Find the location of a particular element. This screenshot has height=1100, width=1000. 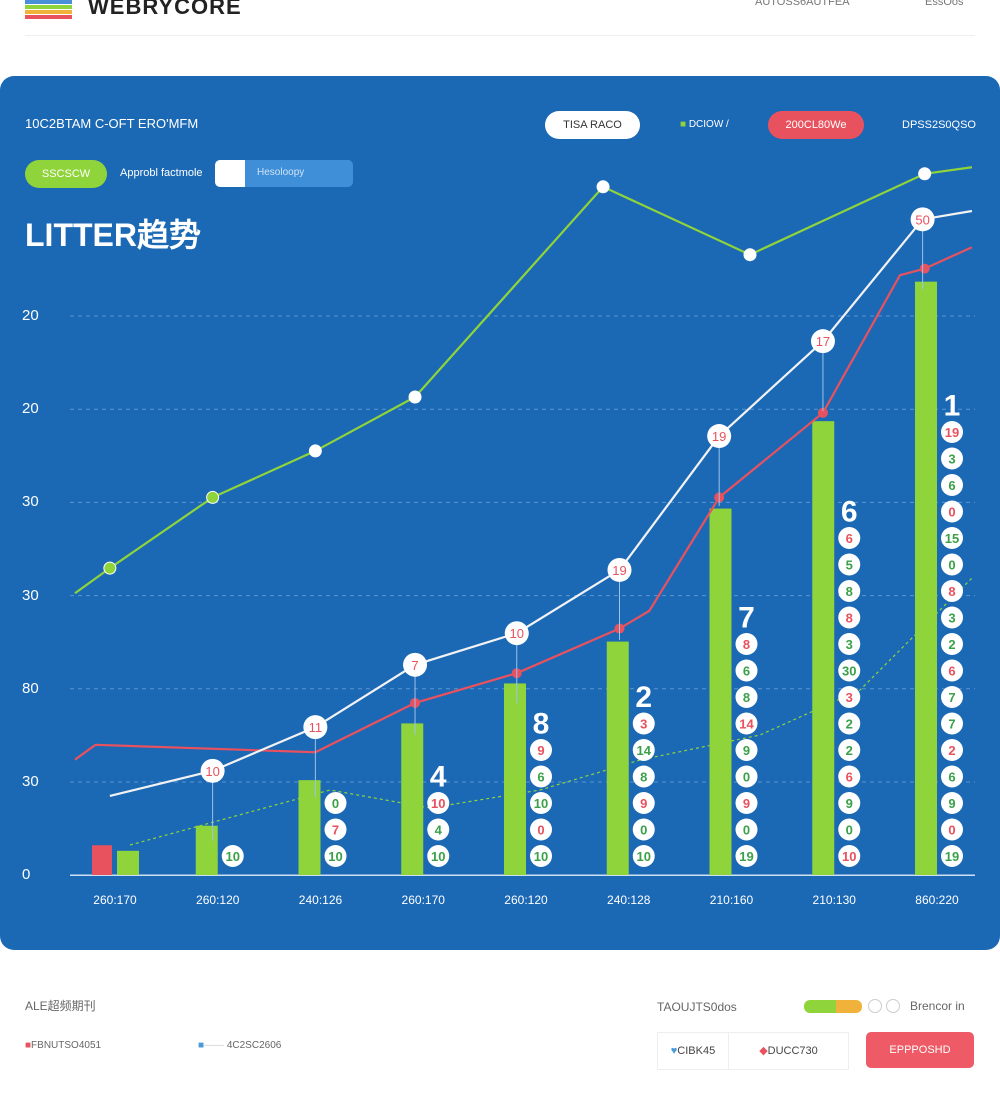

bar-annotation: 3 is located at coordinates (951, 618).